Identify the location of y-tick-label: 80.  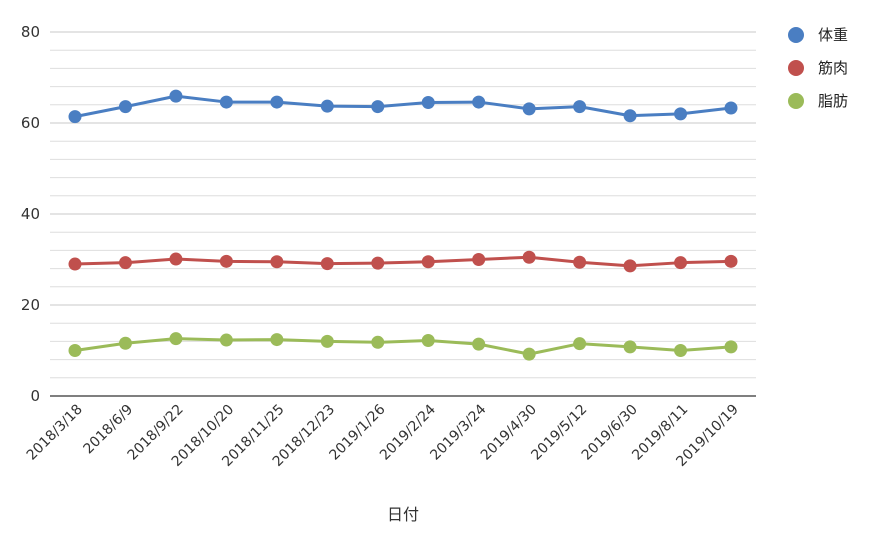
(30, 32).